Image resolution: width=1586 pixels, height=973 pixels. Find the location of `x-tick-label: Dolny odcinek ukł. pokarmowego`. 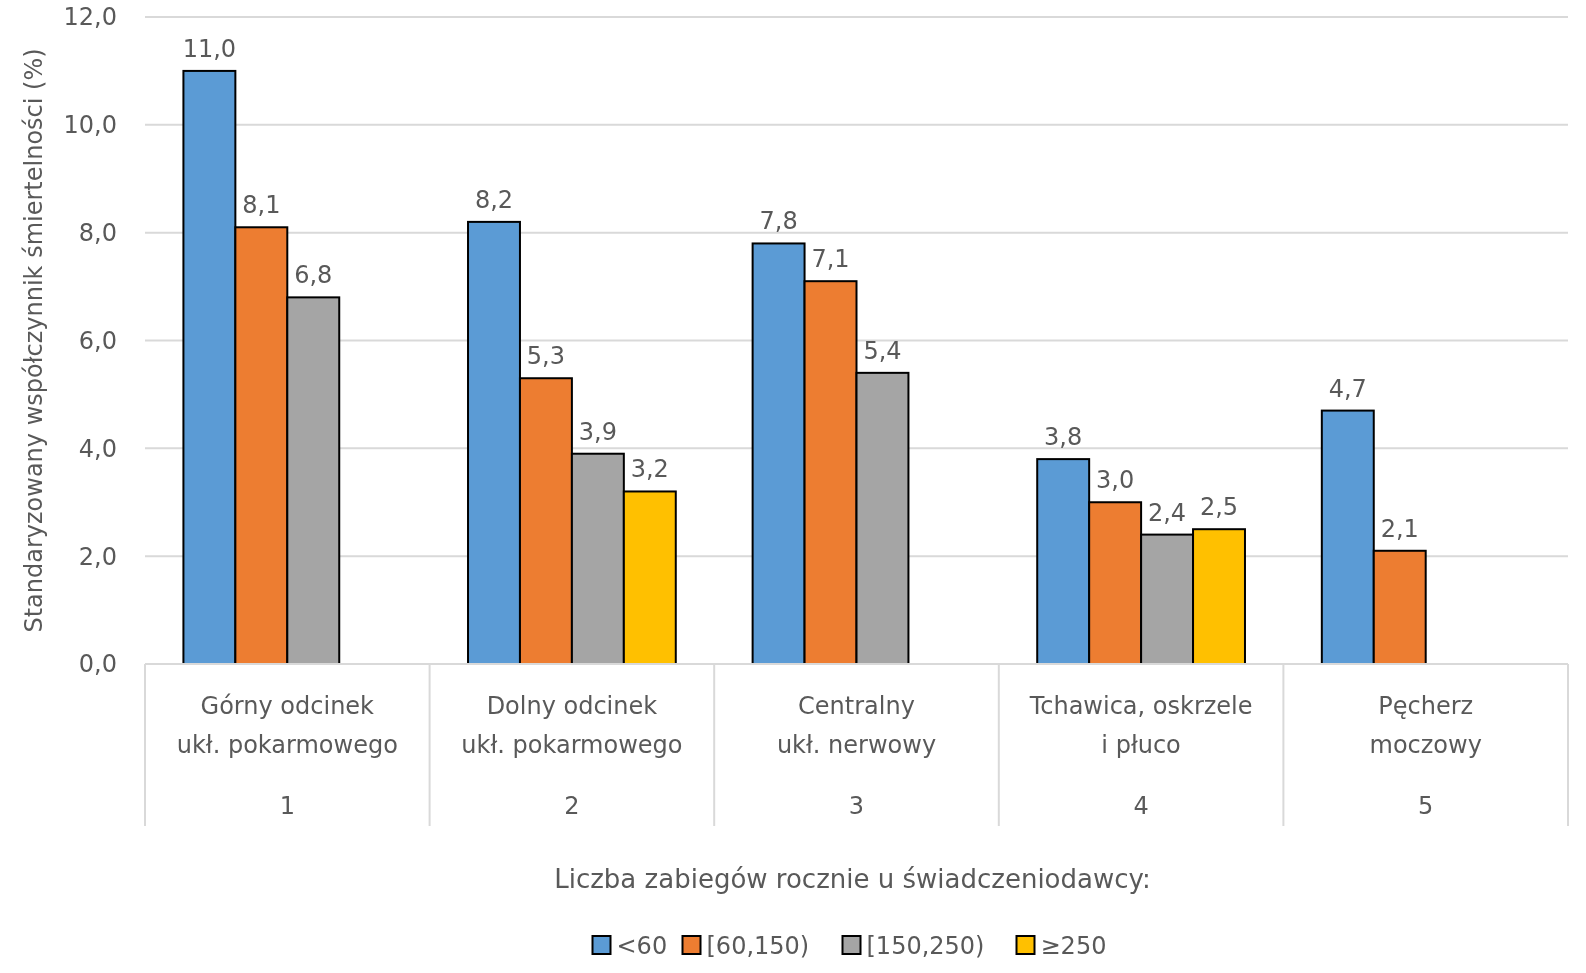

x-tick-label: Dolny odcinek ukł. pokarmowego is located at coordinates (572, 725).